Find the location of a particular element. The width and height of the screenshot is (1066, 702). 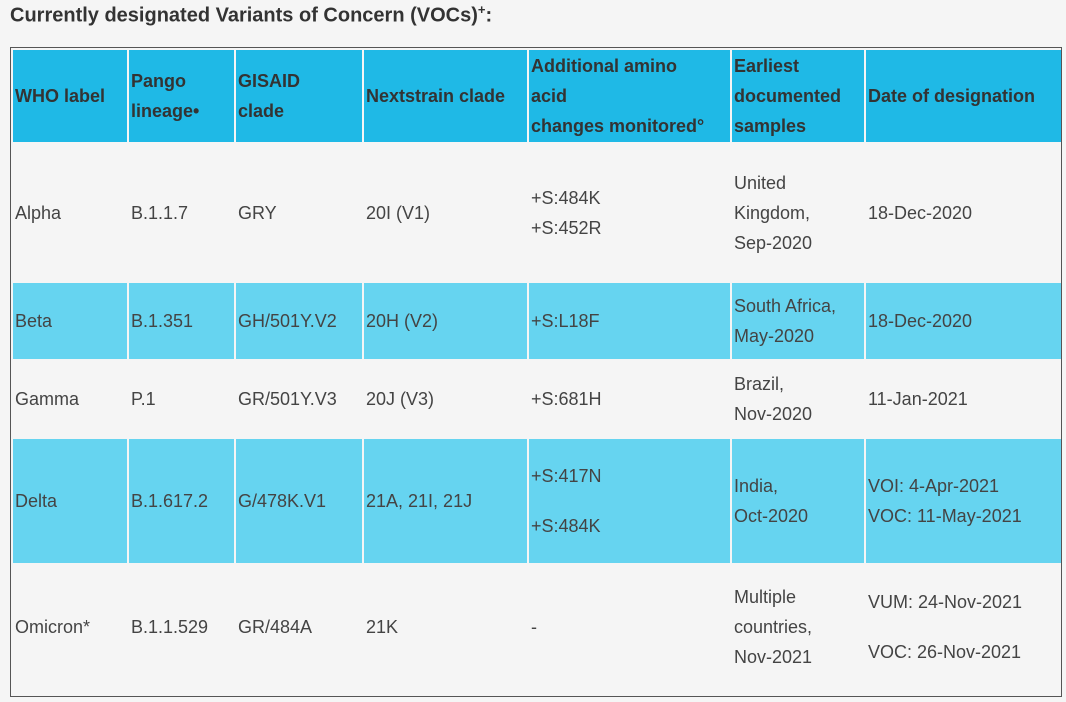

cell-pango-lineage: B.1.351 is located at coordinates (181, 321).